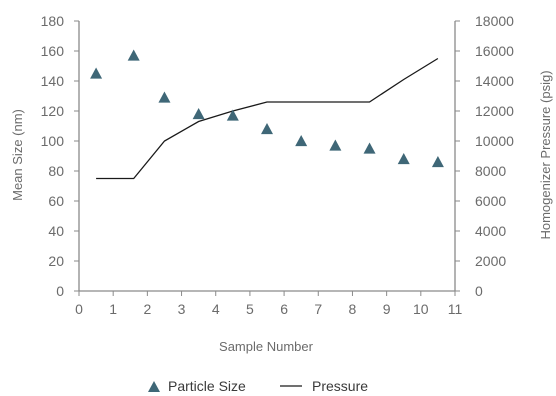 The image size is (556, 396). Describe the element at coordinates (455, 309) in the screenshot. I see `x-tick-label: 11` at that location.